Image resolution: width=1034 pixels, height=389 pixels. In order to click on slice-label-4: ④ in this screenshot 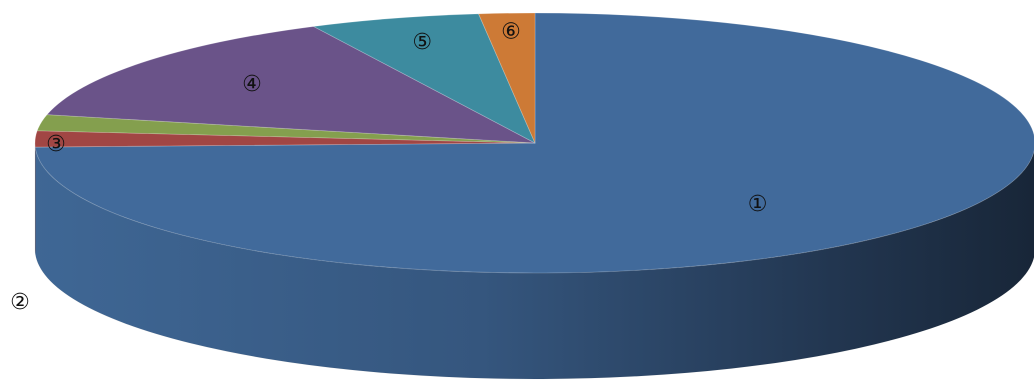, I will do `click(252, 84)`.